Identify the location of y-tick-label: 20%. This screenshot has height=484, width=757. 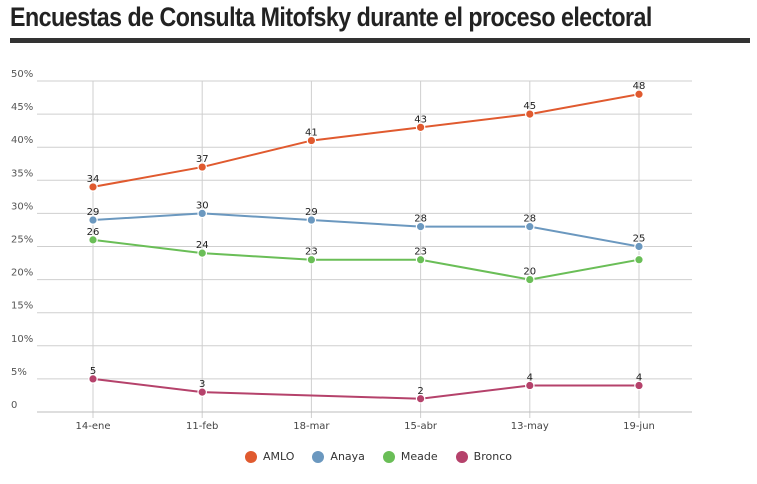
(22, 273).